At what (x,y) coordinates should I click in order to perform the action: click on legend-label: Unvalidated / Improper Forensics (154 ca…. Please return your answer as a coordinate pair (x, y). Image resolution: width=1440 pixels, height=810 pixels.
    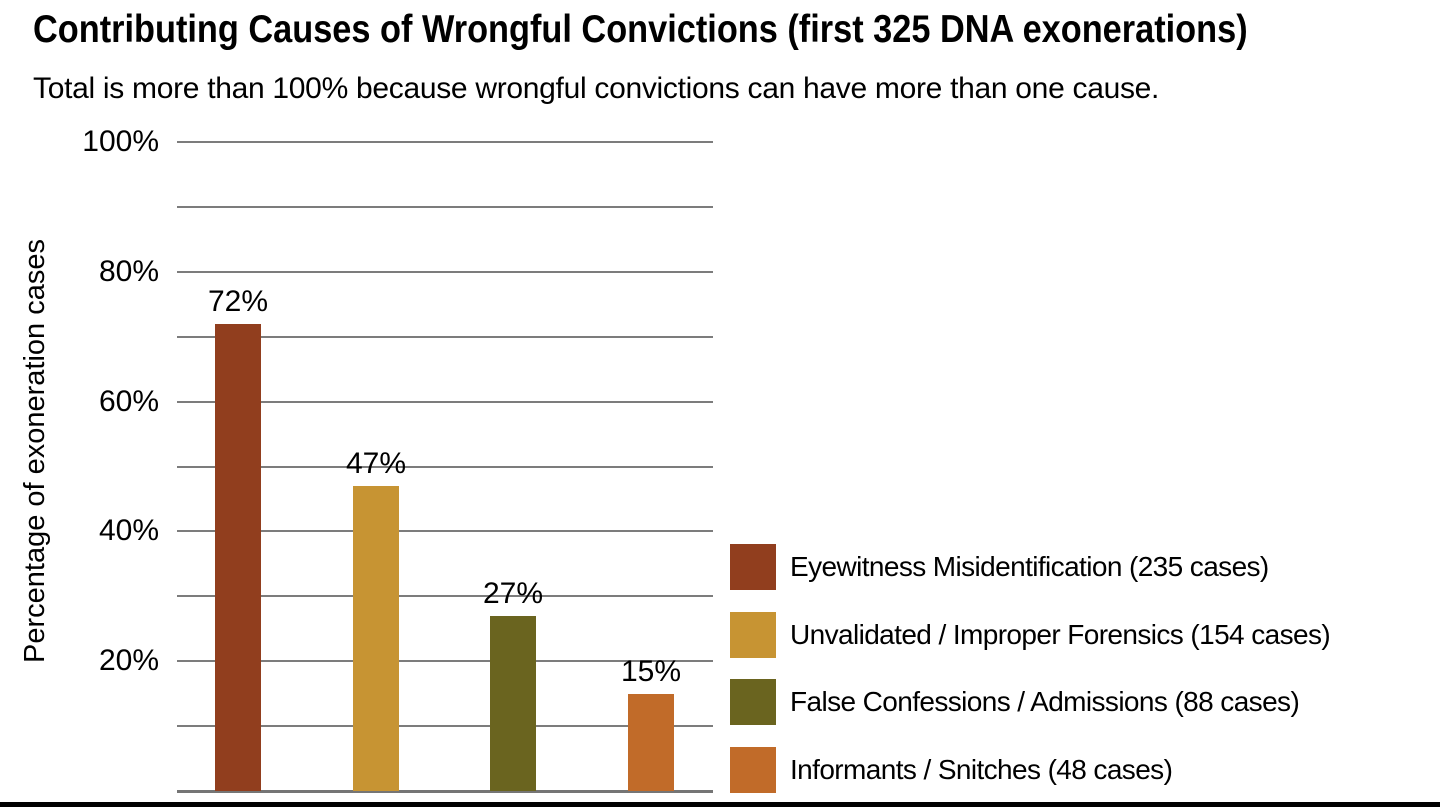
    Looking at the image, I should click on (1060, 634).